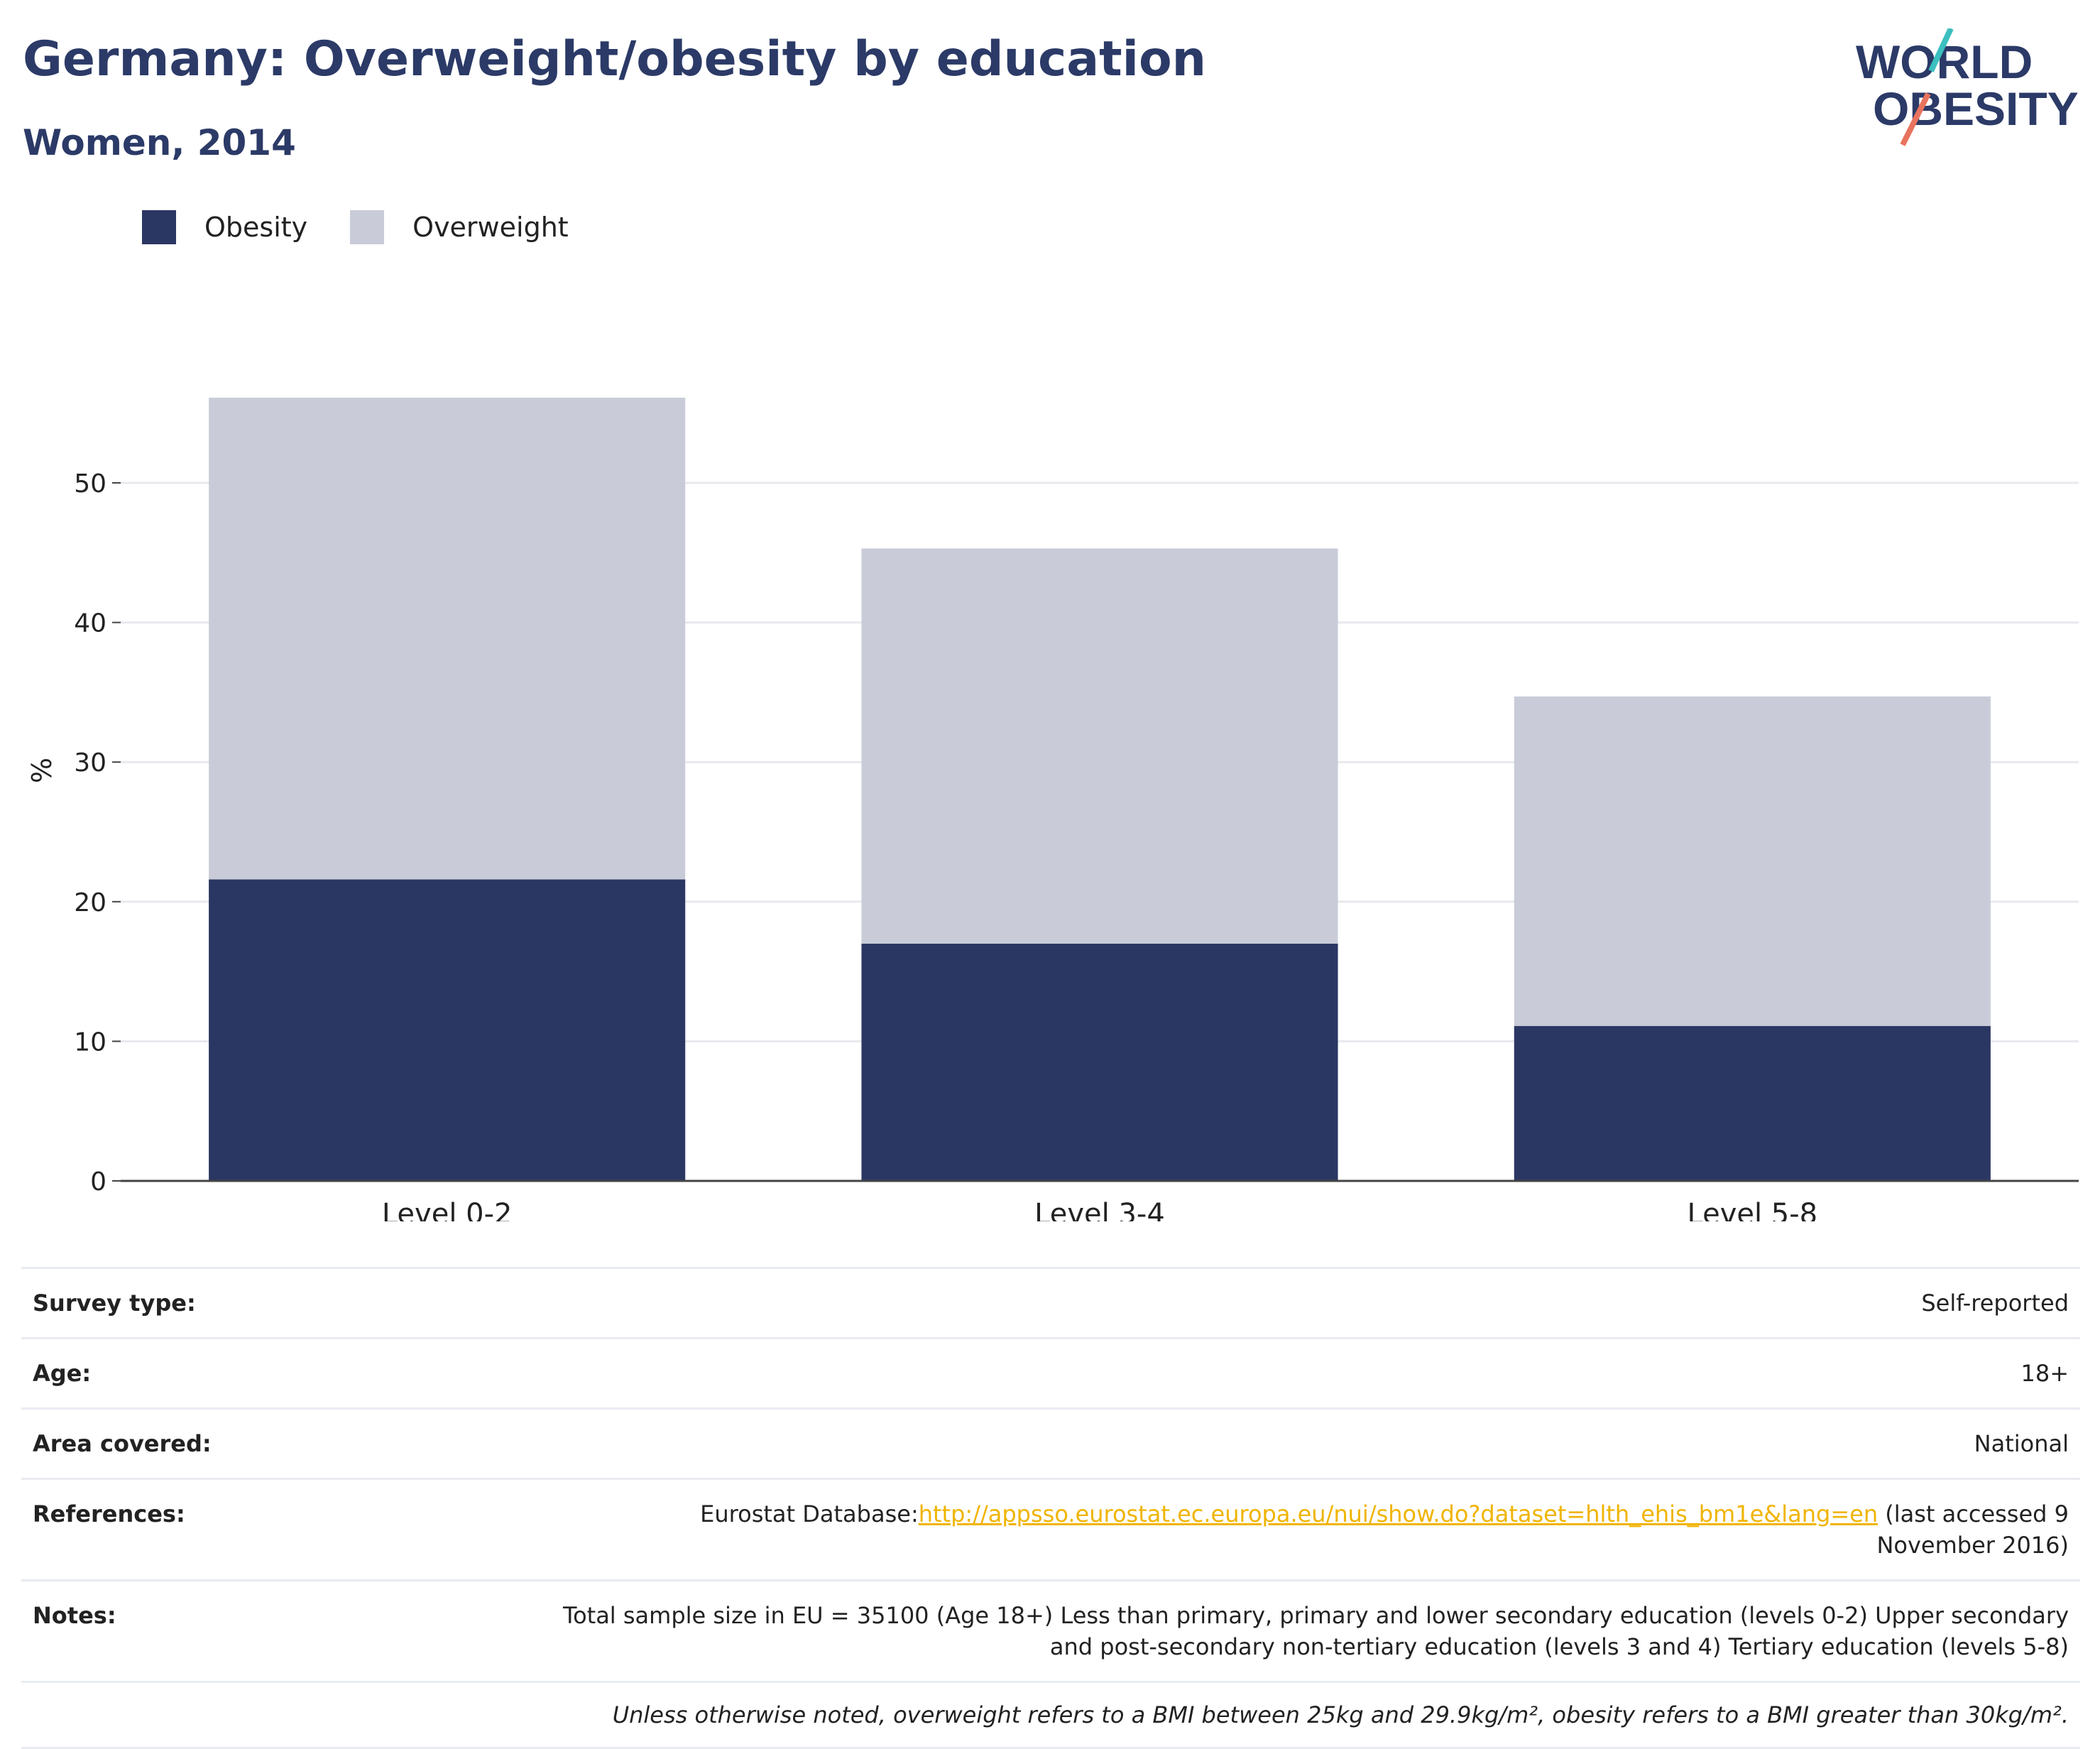  Describe the element at coordinates (1753, 1209) in the screenshot. I see `x-tick-label: Level 5-8` at that location.